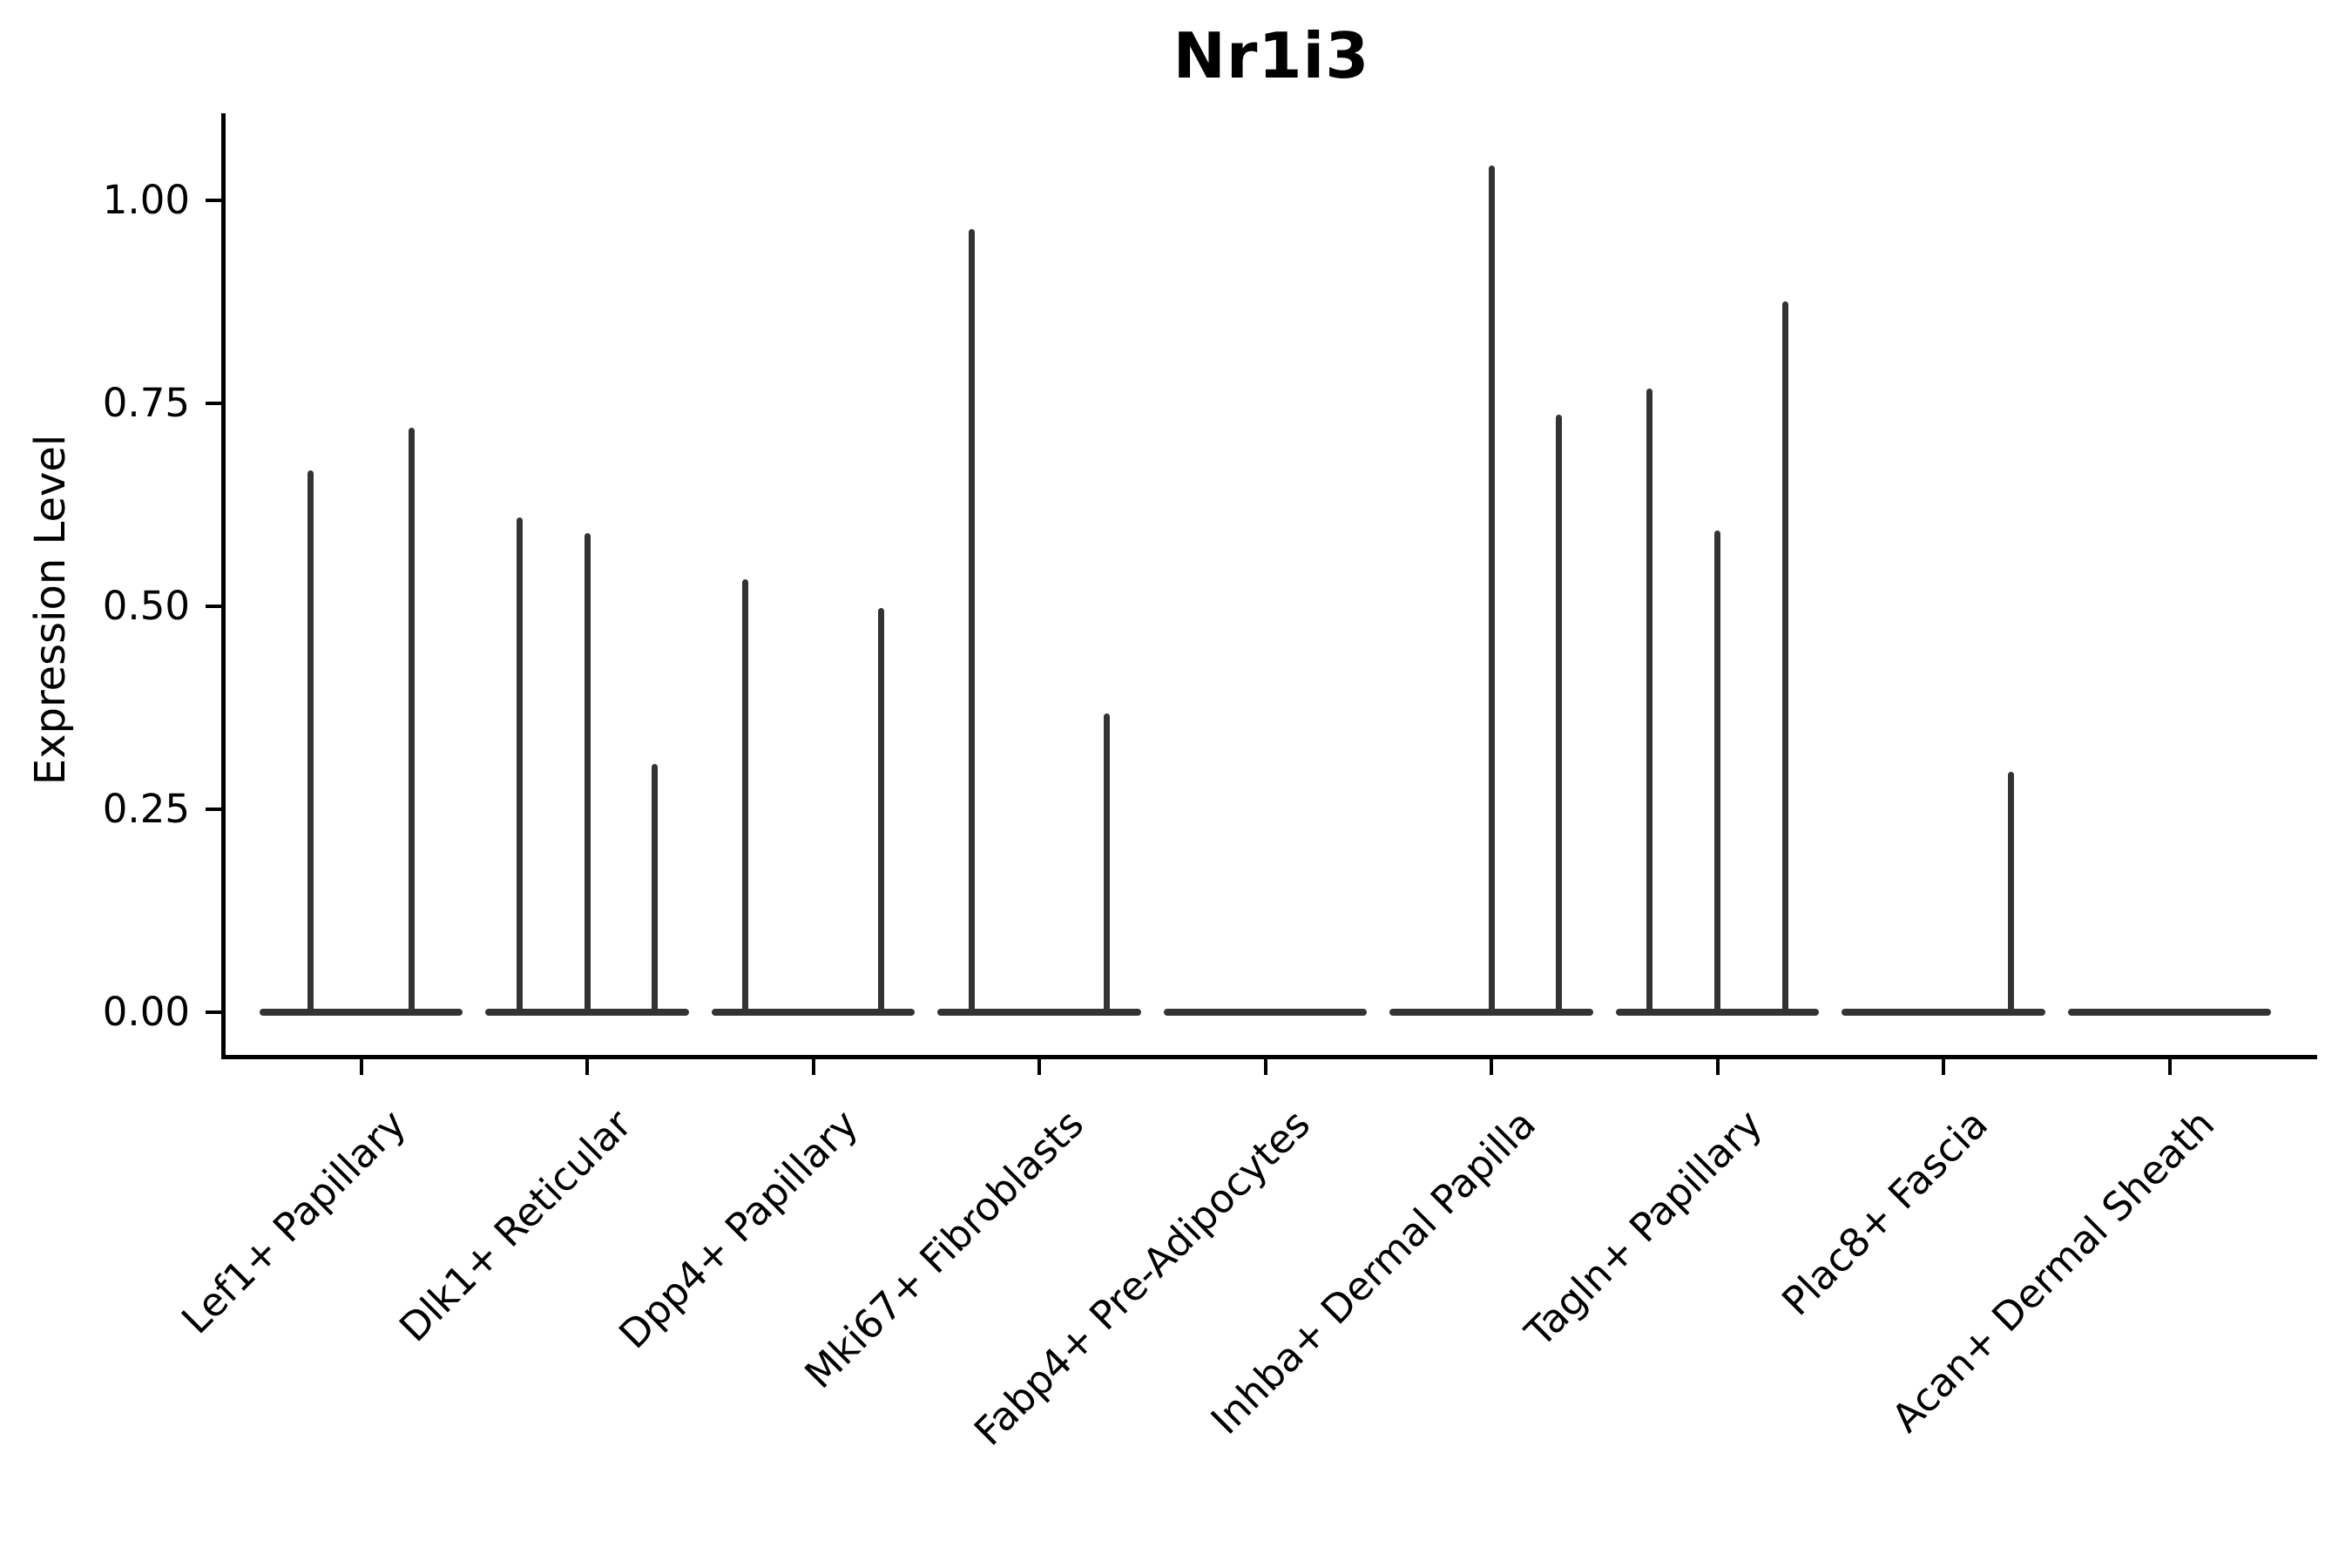 This screenshot has width=2352, height=1568. I want to click on chart-title: Nr1i3, so click(1271, 56).